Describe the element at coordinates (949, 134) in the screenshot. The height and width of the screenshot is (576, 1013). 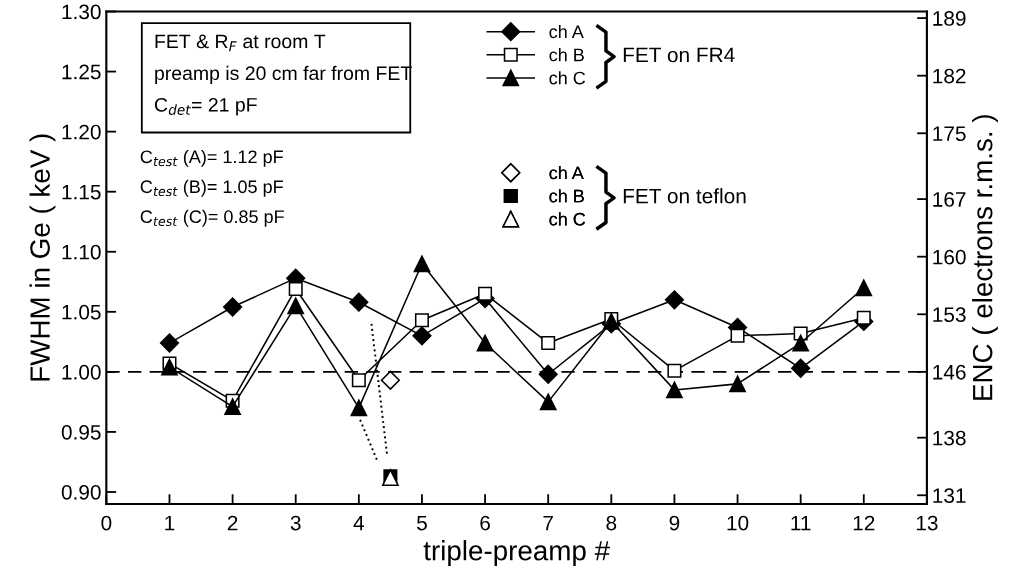
I see `y2-tick-label: 175` at that location.